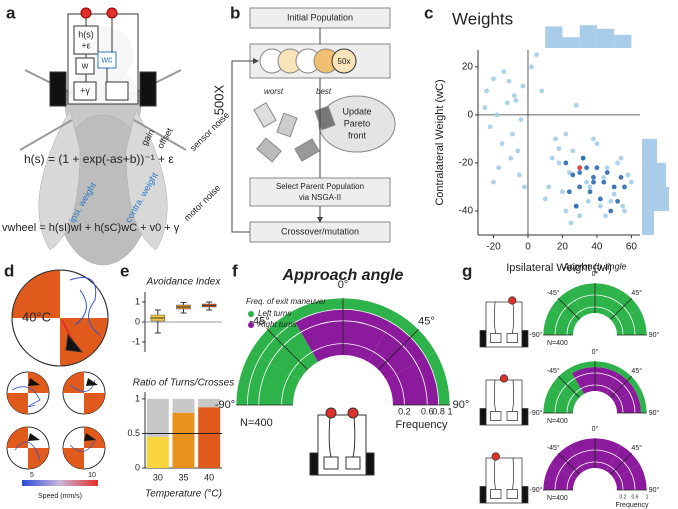 The width and height of the screenshot is (678, 509). What do you see at coordinates (251, 314) in the screenshot?
I see `legend-swatch` at bounding box center [251, 314].